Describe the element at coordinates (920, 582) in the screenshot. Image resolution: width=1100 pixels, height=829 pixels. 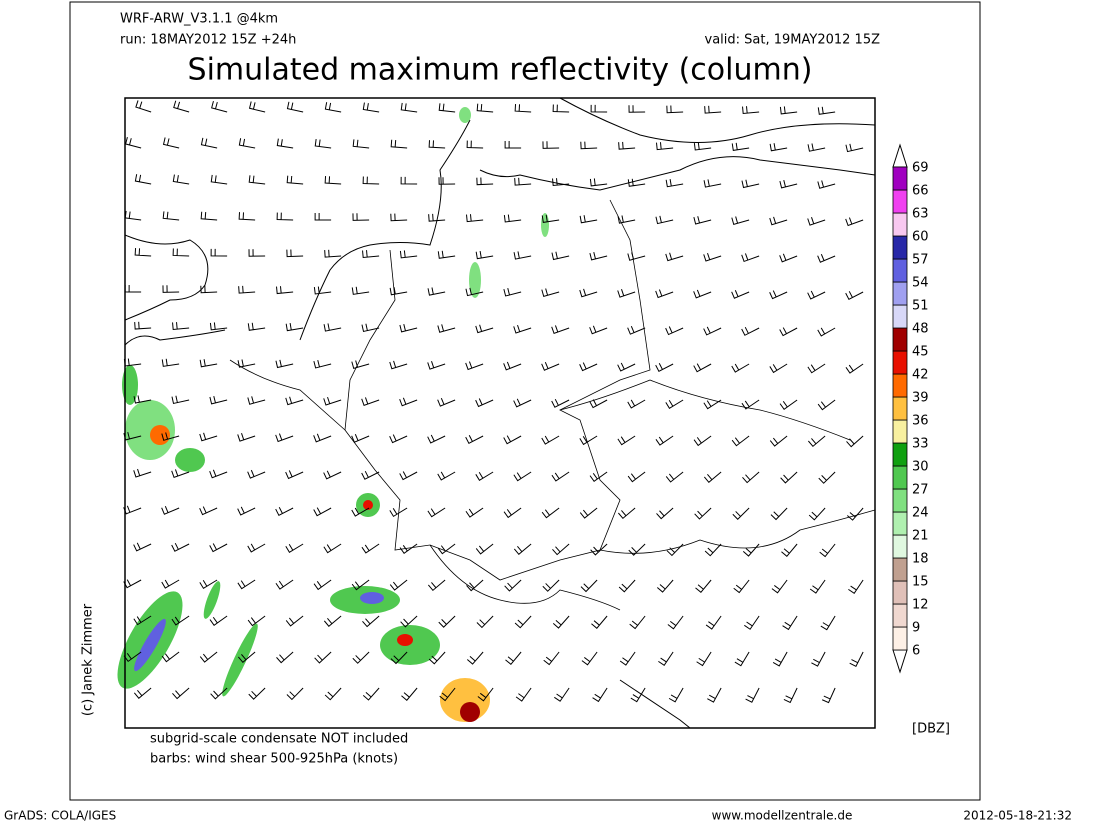
I see `colorbar-label: 15` at that location.